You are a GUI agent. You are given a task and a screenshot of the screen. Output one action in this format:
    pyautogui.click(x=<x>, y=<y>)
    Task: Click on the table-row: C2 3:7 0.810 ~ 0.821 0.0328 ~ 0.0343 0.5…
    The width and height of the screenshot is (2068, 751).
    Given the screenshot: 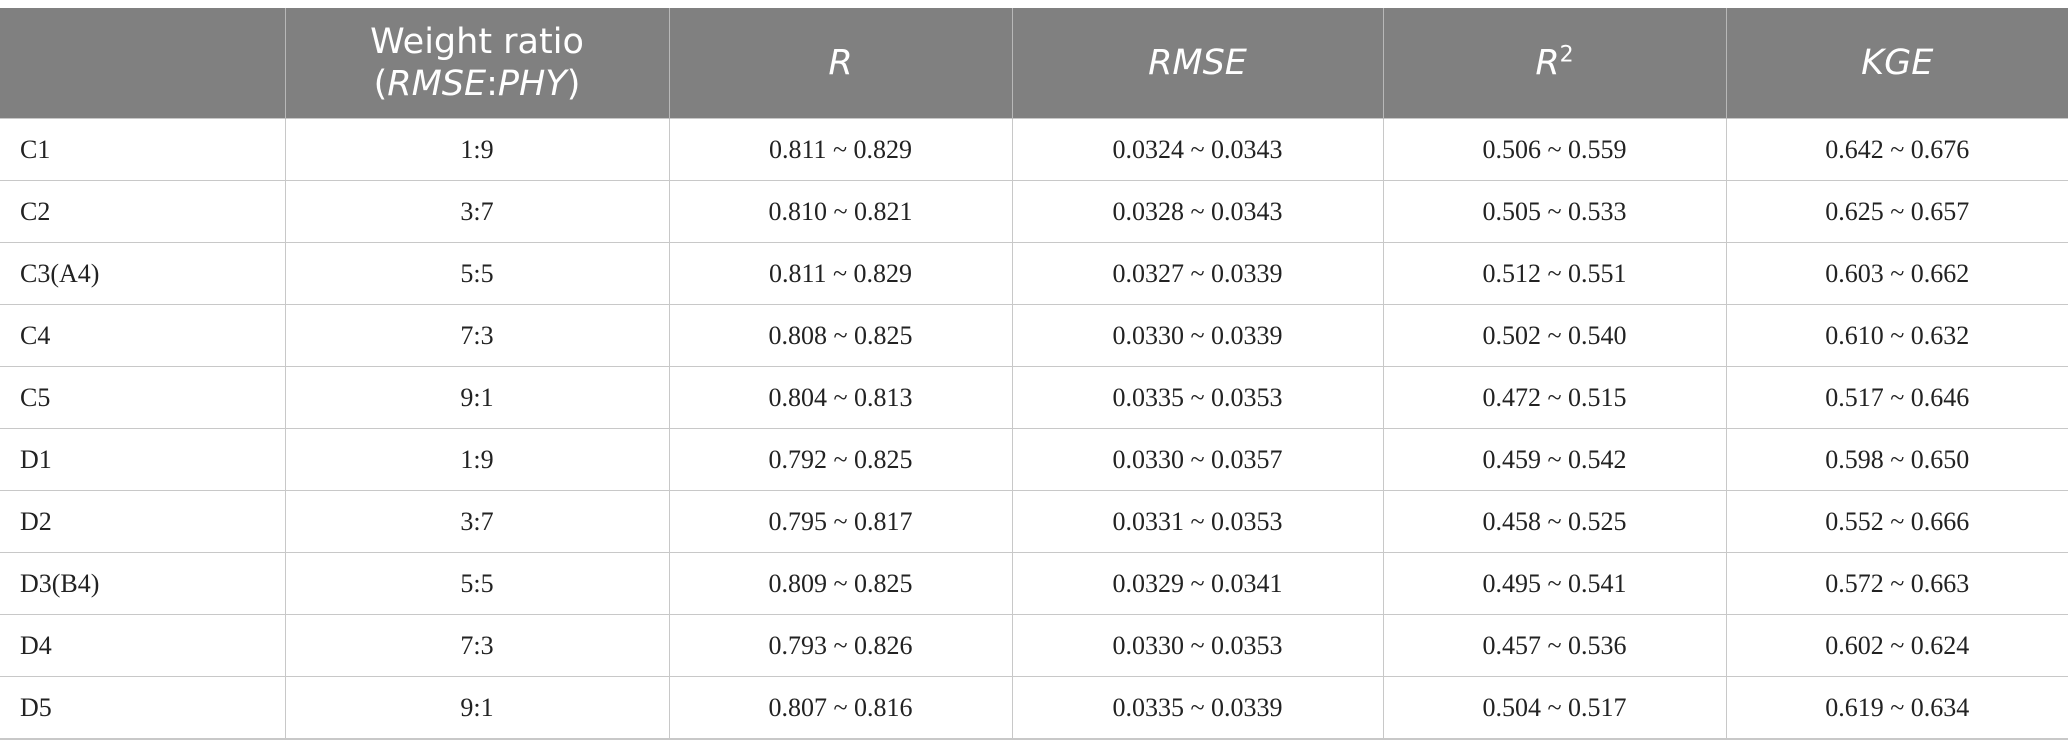 What is the action you would take?
    pyautogui.click(x=1034, y=211)
    